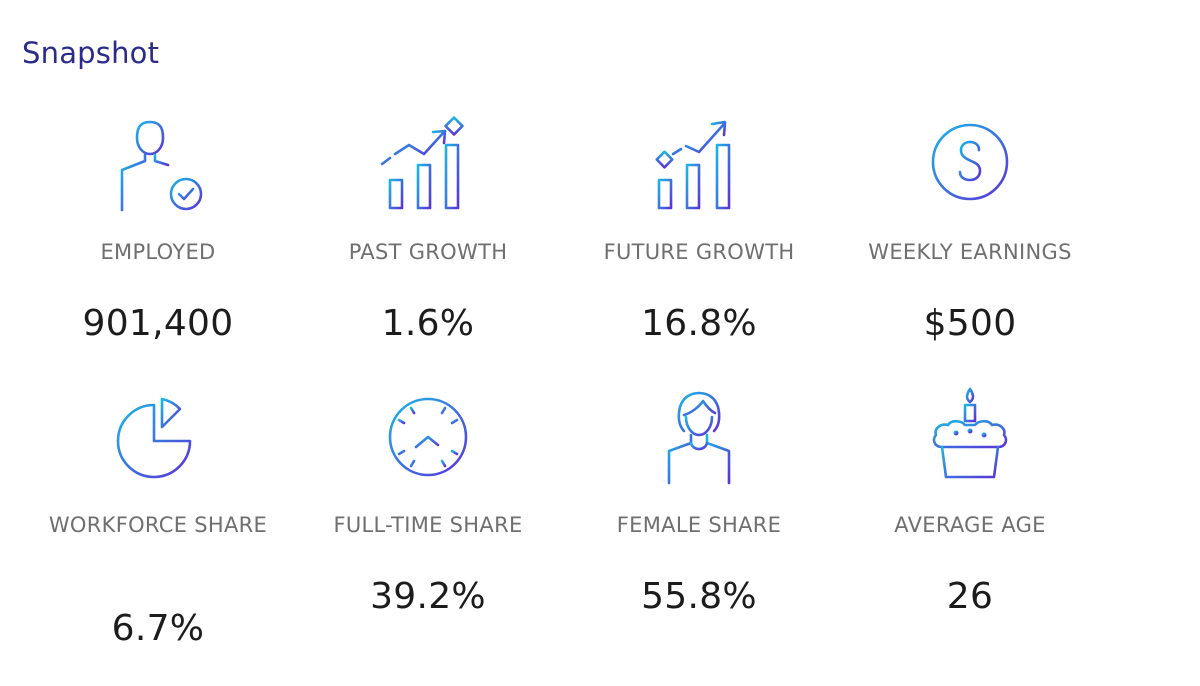 This screenshot has width=1200, height=686. I want to click on stat-value: 39.2%, so click(428, 596).